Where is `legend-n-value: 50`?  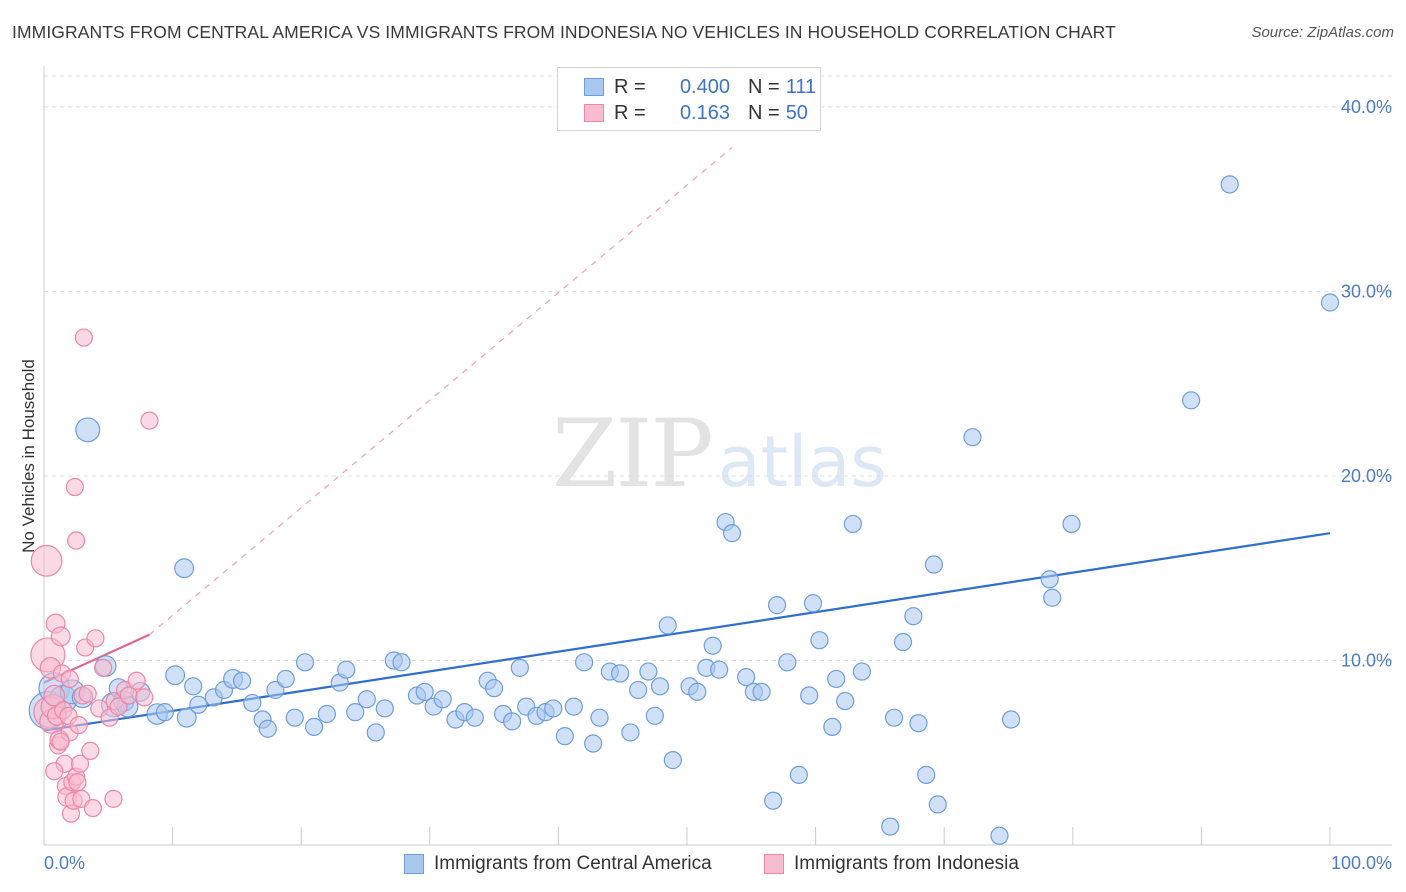 legend-n-value: 50 is located at coordinates (796, 112).